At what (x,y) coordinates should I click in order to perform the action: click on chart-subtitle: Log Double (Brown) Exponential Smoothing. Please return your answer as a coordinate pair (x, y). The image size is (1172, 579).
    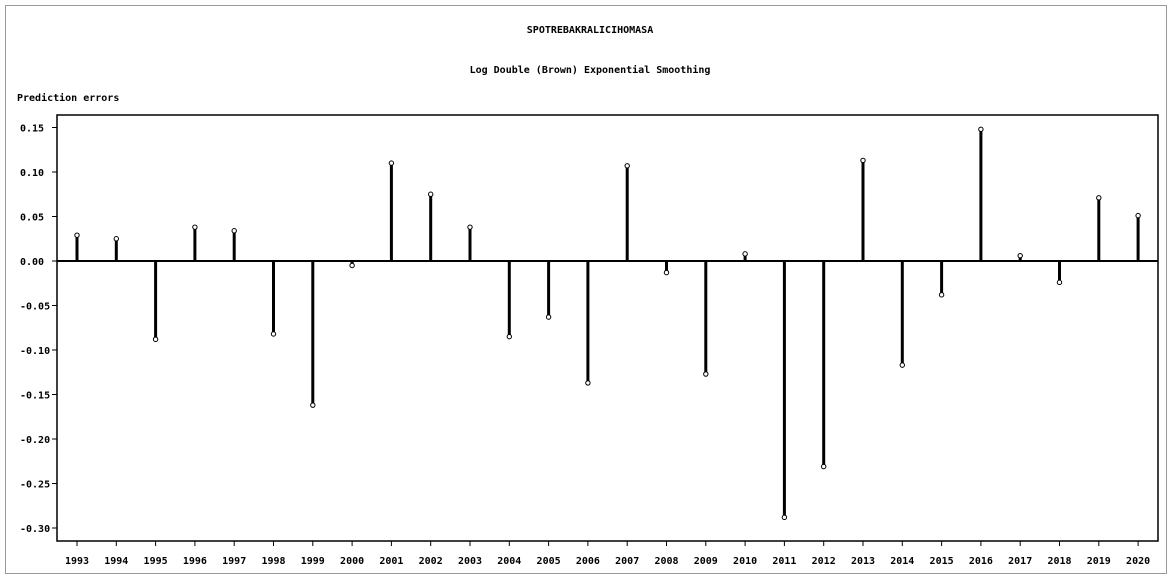
    Looking at the image, I should click on (590, 70).